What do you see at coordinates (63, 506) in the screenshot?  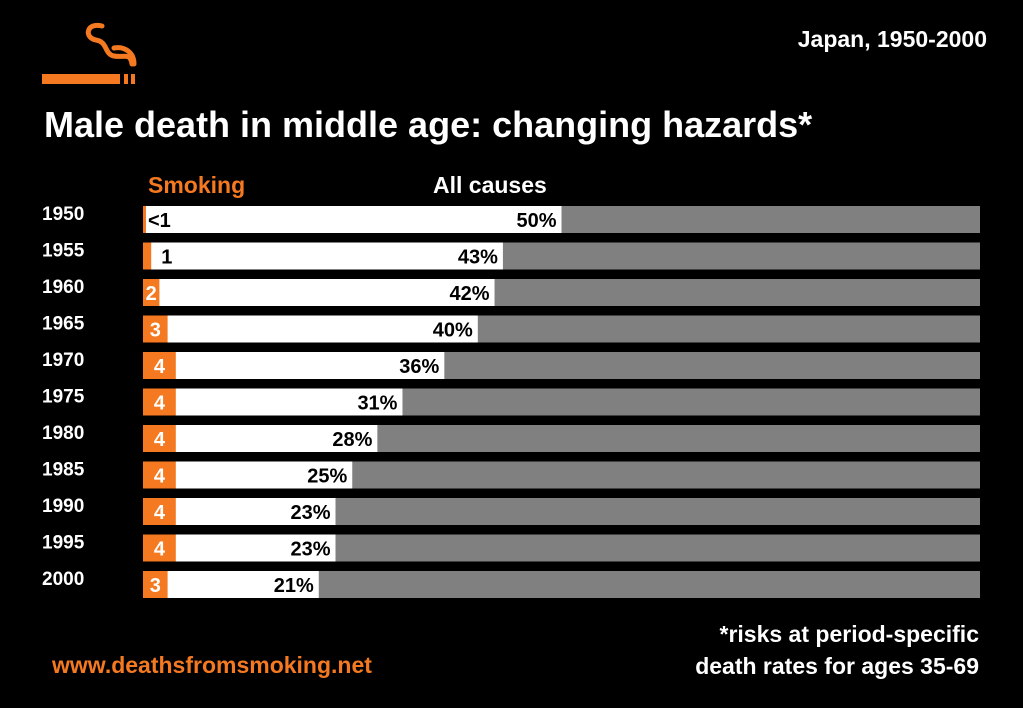 I see `year-label: 1990` at bounding box center [63, 506].